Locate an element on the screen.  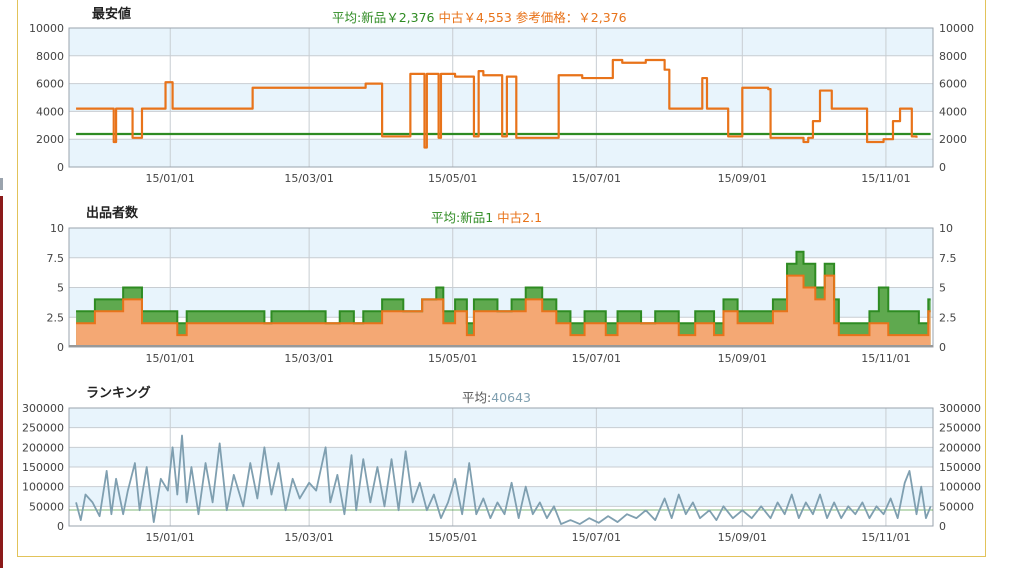
summary-part: 参考価格：￥2,376 is located at coordinates (571, 17).